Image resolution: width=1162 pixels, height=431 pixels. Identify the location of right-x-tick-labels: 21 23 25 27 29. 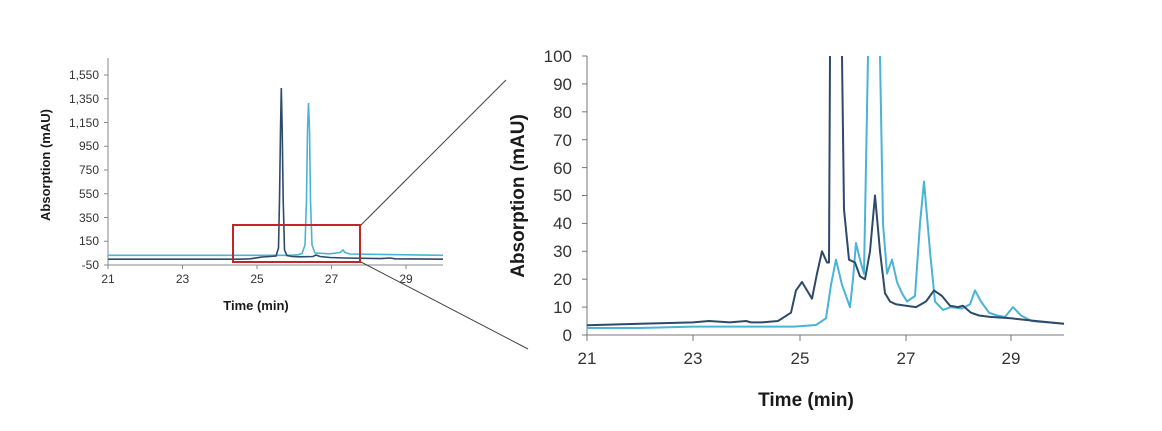
(799, 358).